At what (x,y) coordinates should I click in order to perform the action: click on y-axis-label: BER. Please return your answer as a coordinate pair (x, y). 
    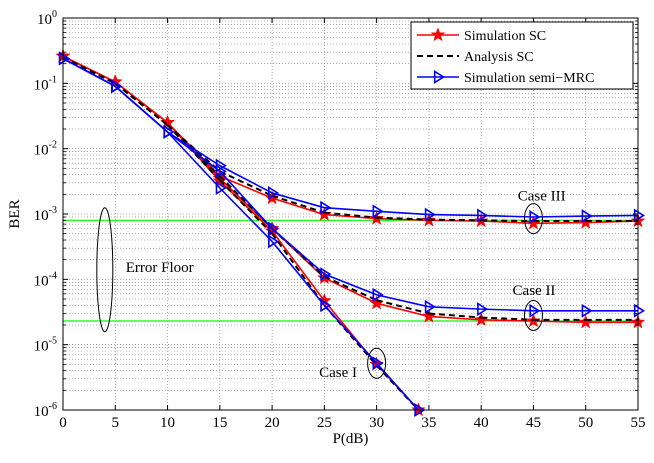
    Looking at the image, I should click on (15, 213).